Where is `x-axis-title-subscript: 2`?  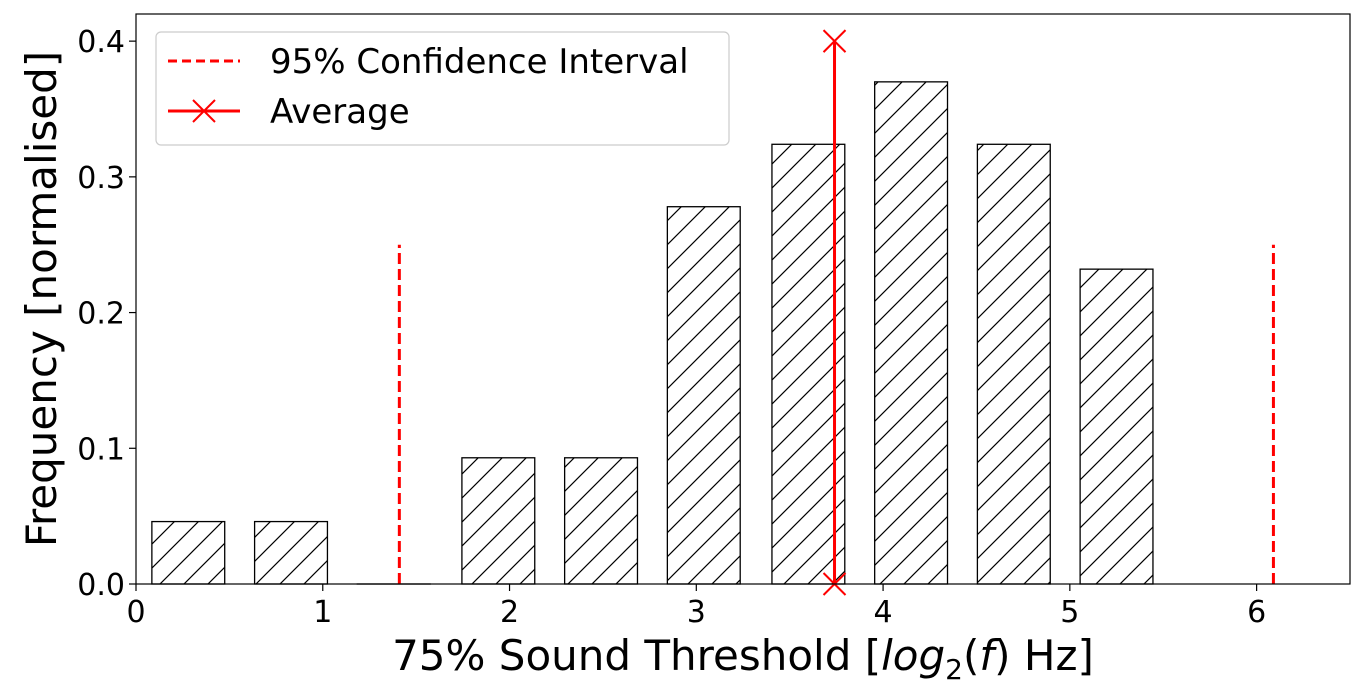
x-axis-title-subscript: 2 is located at coordinates (954, 667).